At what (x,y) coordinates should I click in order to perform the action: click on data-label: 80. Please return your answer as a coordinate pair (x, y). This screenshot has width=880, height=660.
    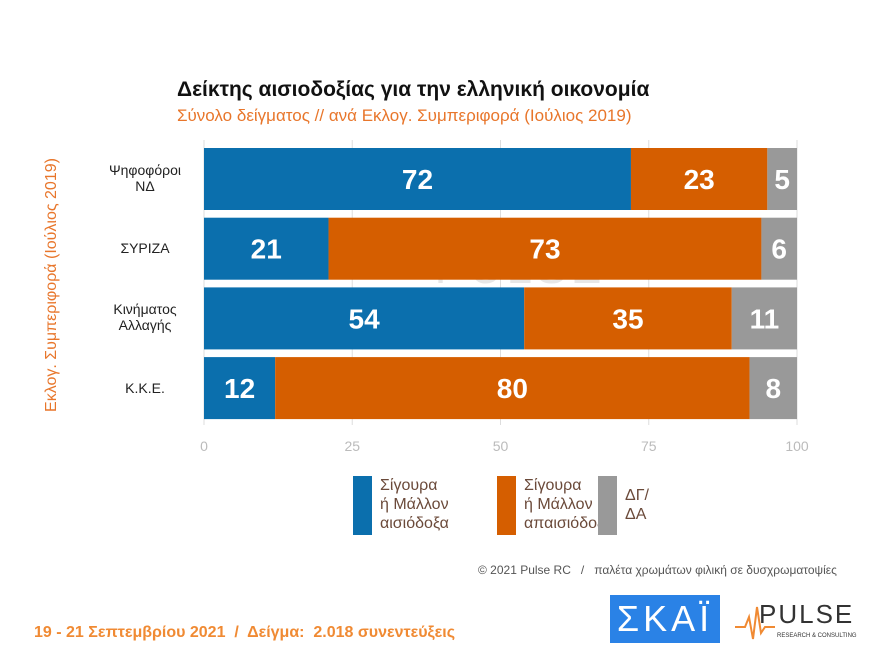
    Looking at the image, I should click on (512, 388).